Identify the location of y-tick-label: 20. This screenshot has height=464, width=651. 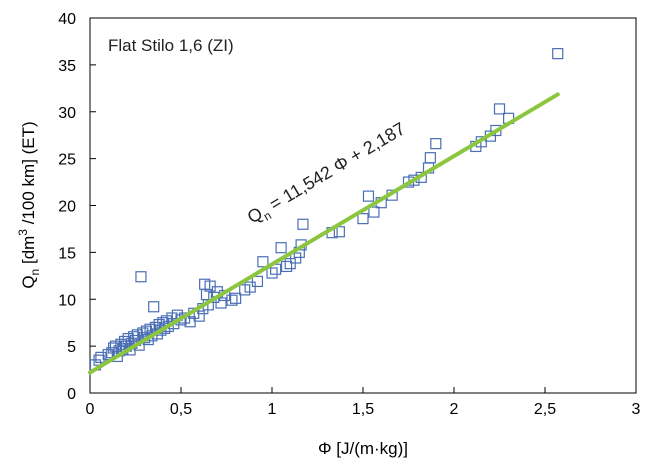
(67, 207).